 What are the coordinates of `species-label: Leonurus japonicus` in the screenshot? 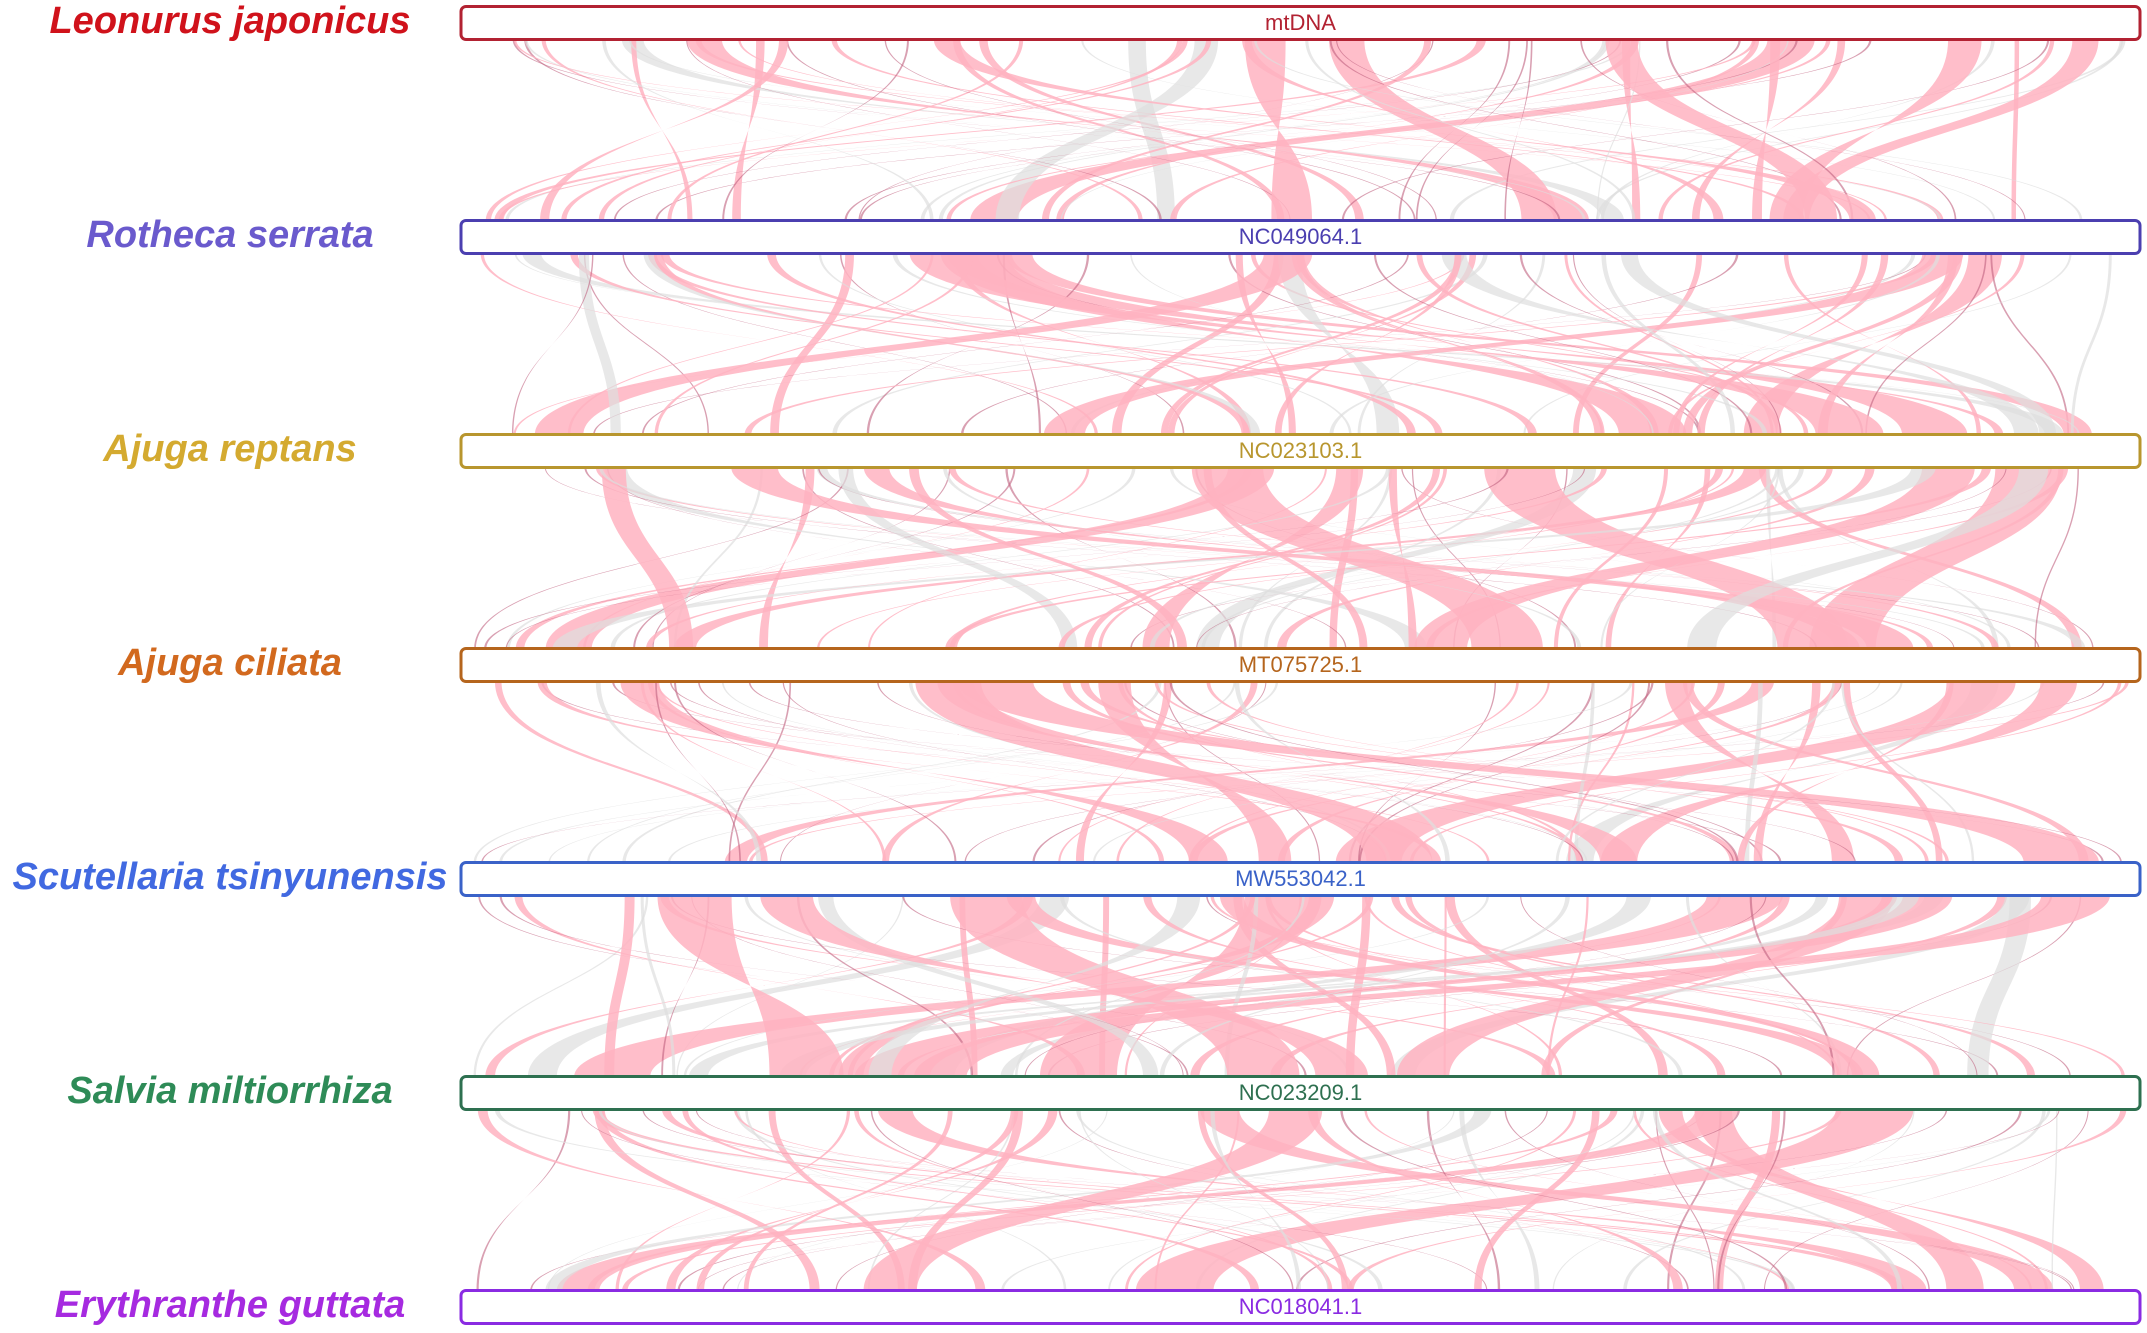 It's located at (229, 21).